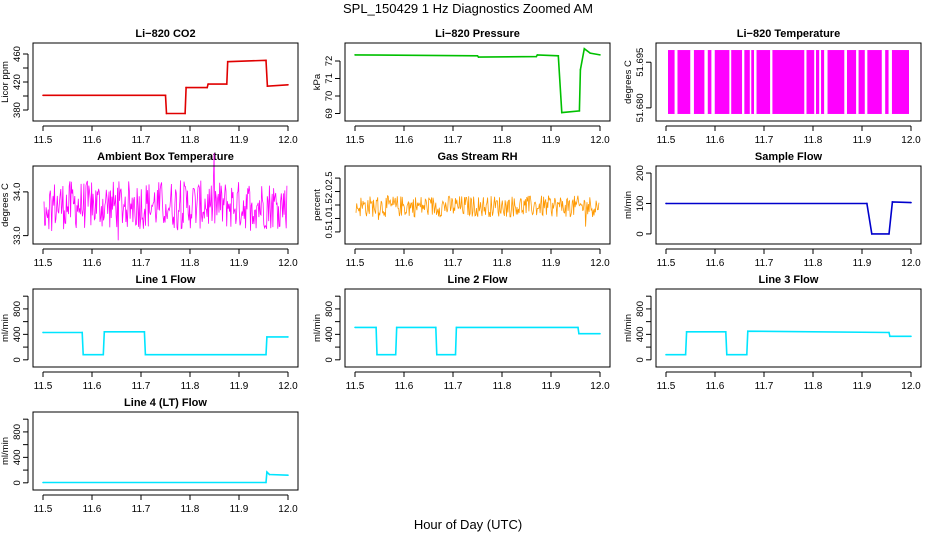 The image size is (936, 540). What do you see at coordinates (478, 280) in the screenshot?
I see `panel-title: Line 2 Flow` at bounding box center [478, 280].